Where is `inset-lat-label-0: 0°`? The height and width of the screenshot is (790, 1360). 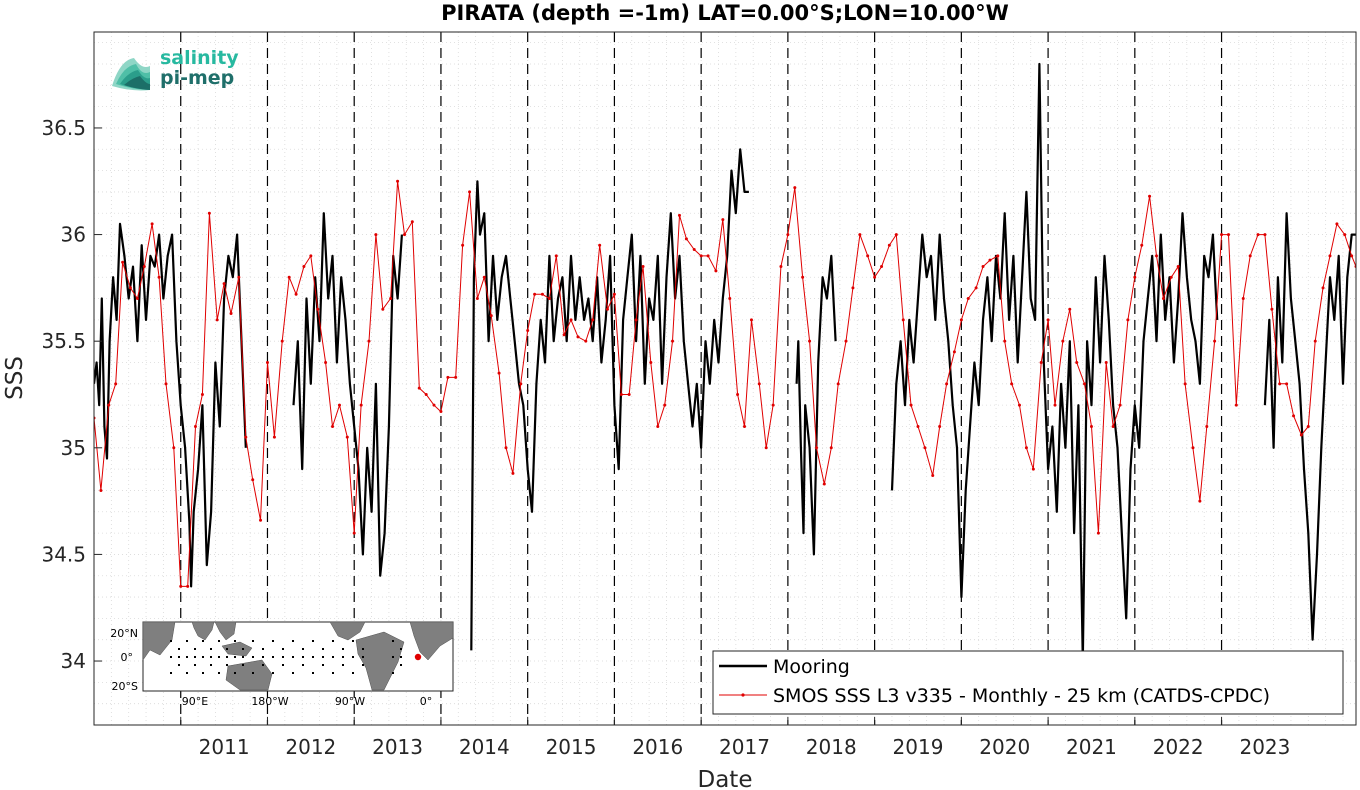
inset-lat-label-0: 0° is located at coordinates (127, 657).